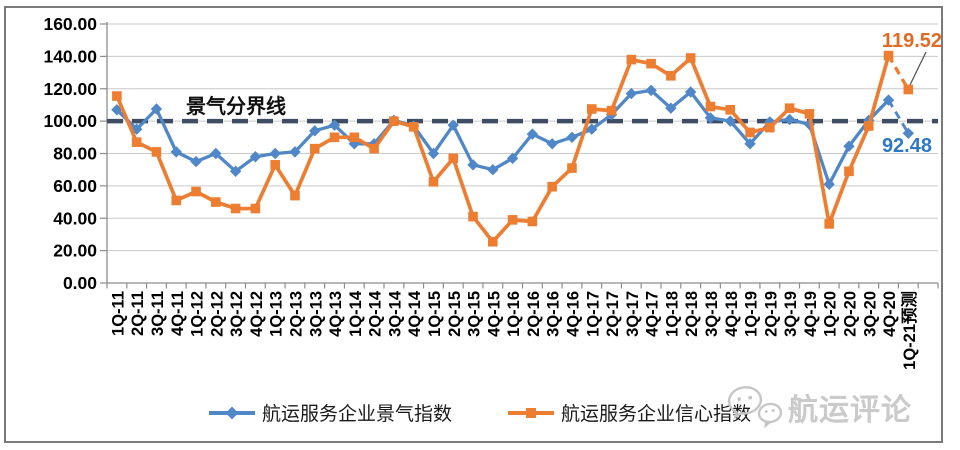  I want to click on annotation-prosperity-value: 92.48, so click(906, 146).